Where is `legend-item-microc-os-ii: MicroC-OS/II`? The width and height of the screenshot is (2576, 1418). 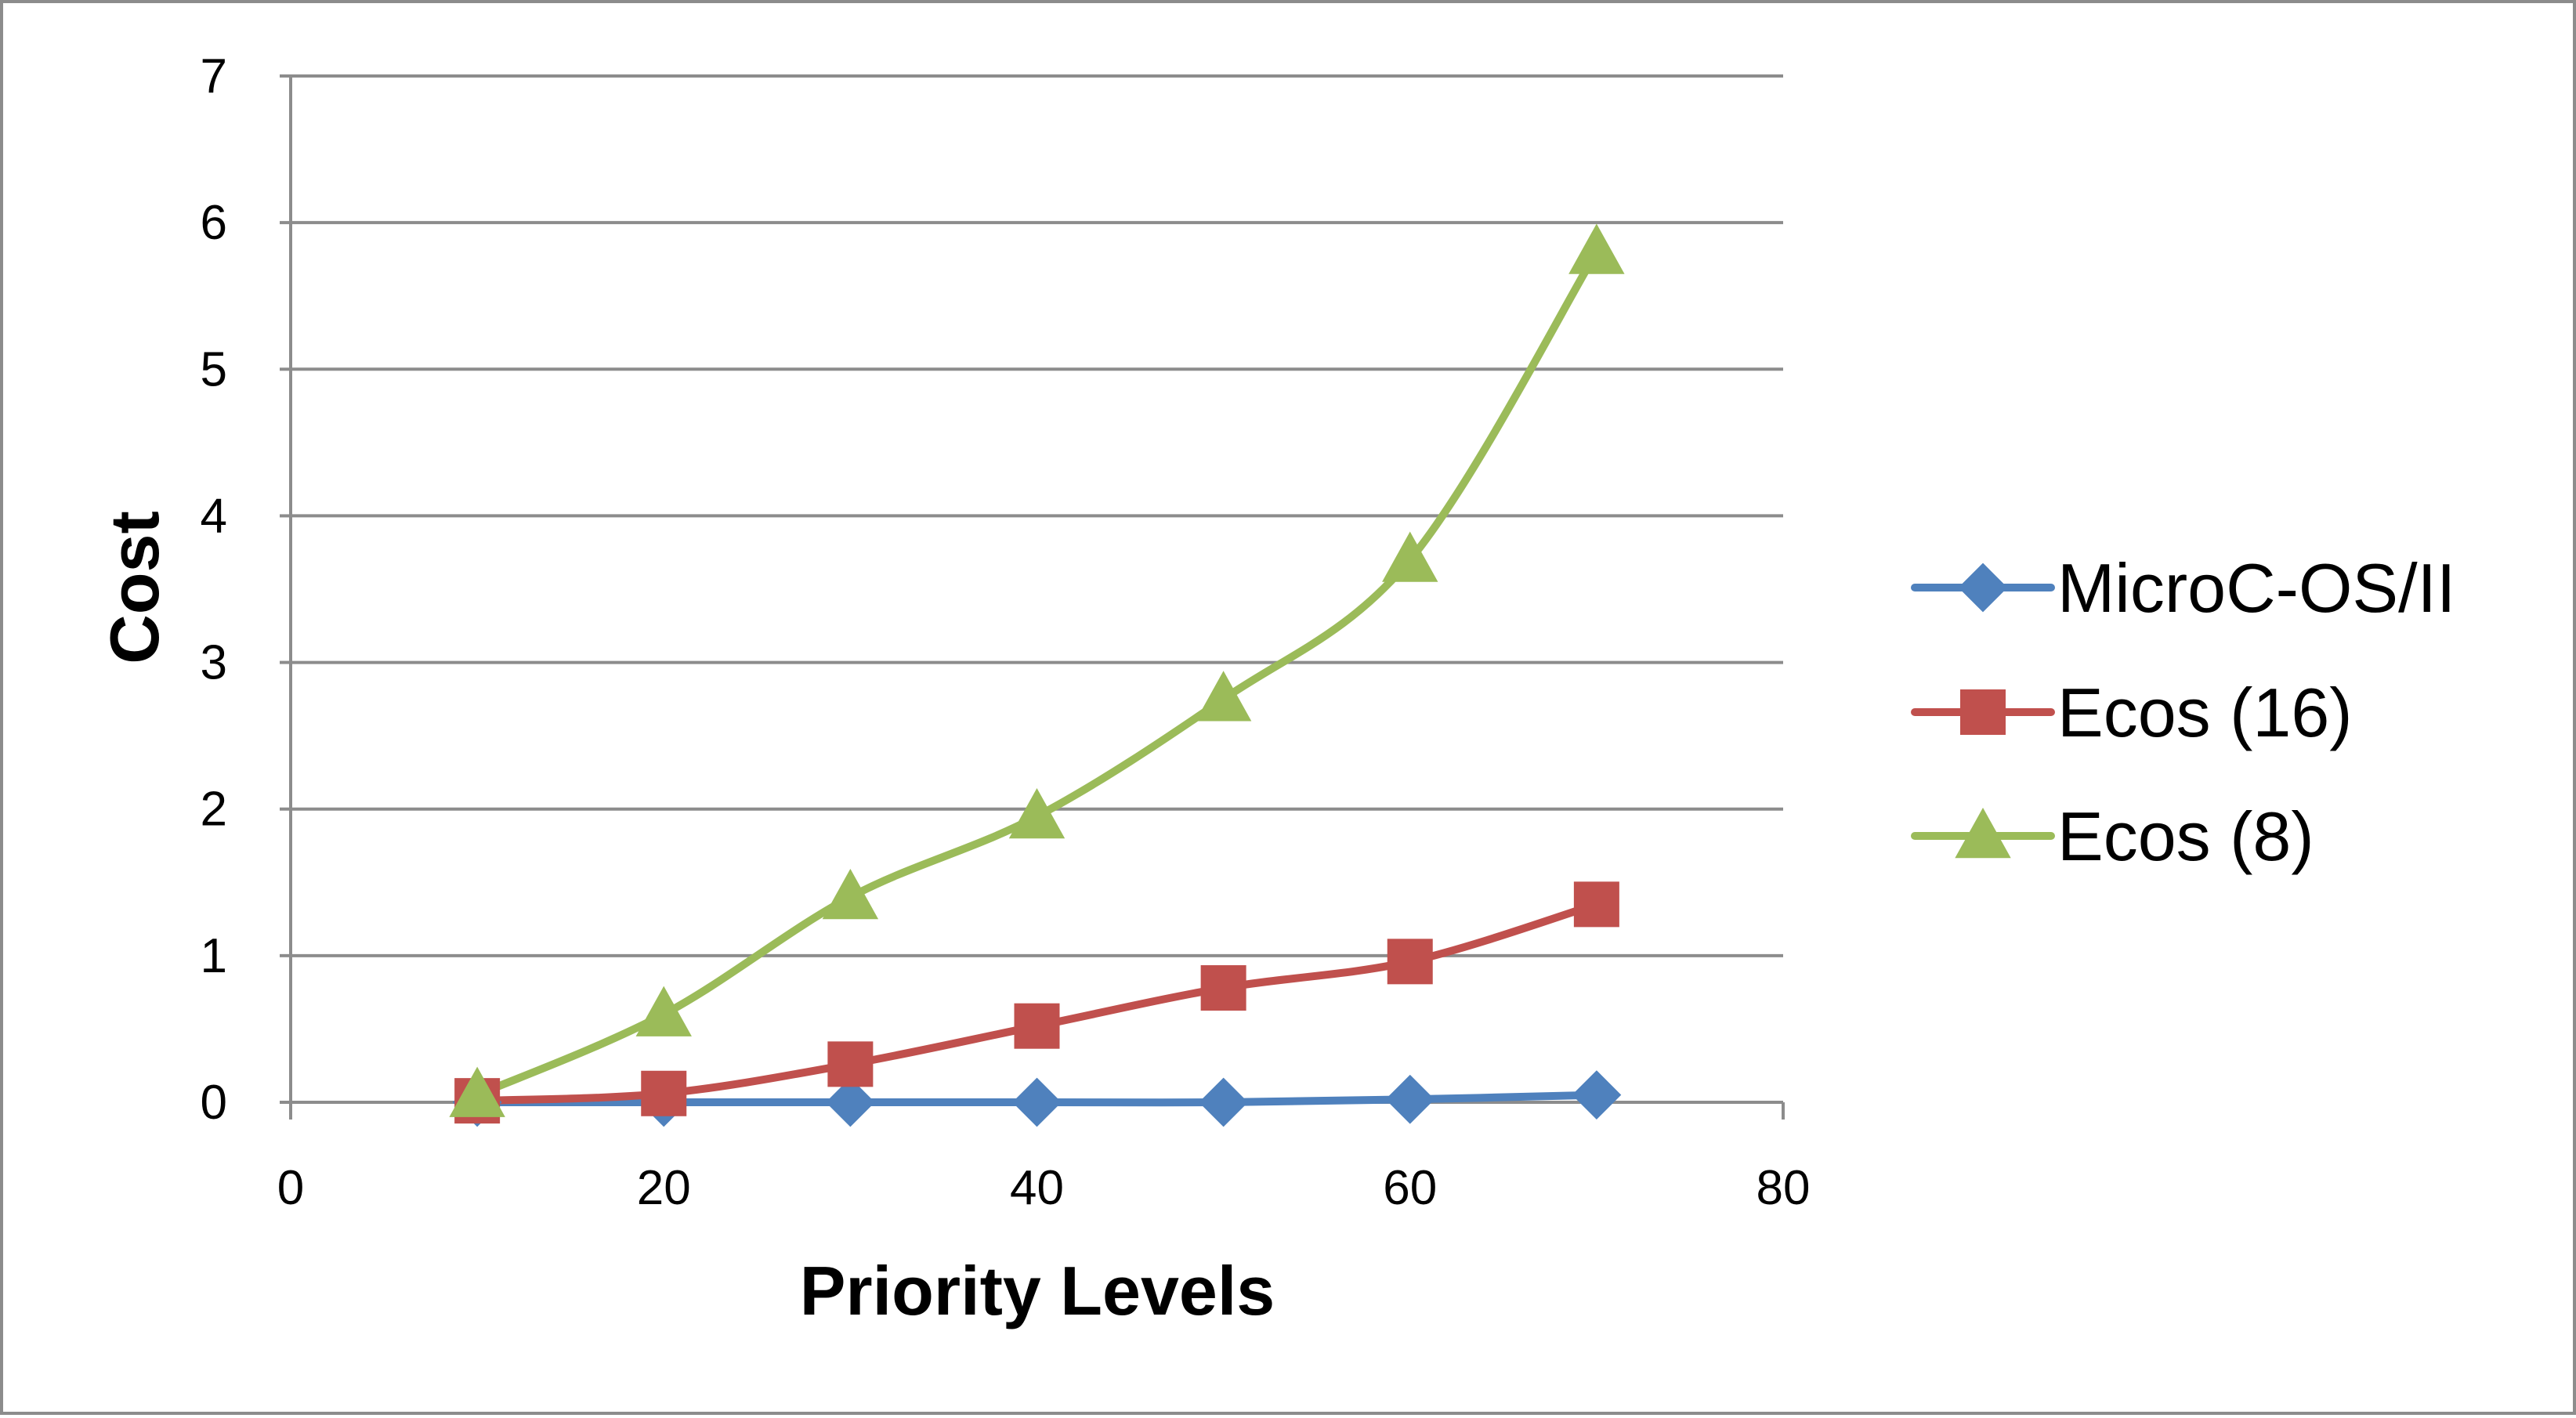 legend-item-microc-os-ii: MicroC-OS/II is located at coordinates (2183, 588).